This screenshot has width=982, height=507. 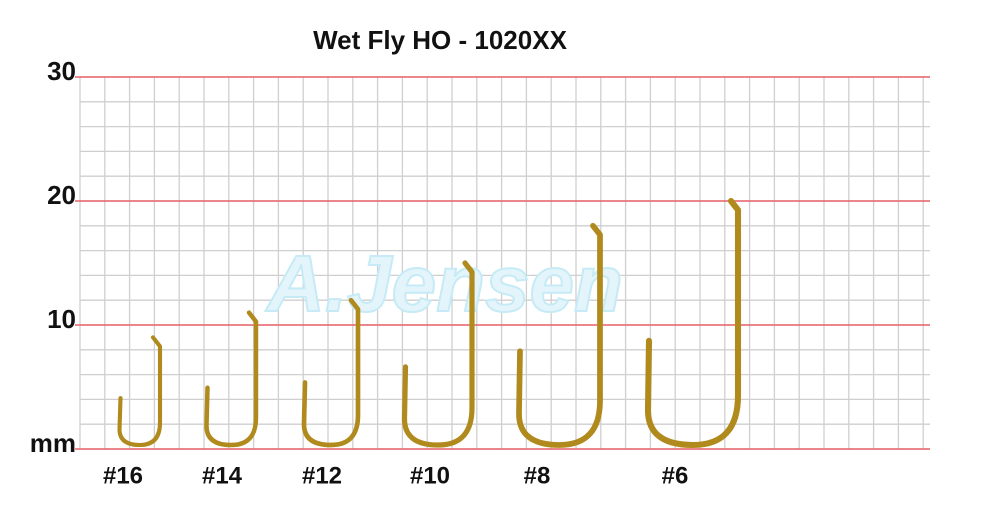 I want to click on watermark: A.Jensen, so click(x=444, y=283).